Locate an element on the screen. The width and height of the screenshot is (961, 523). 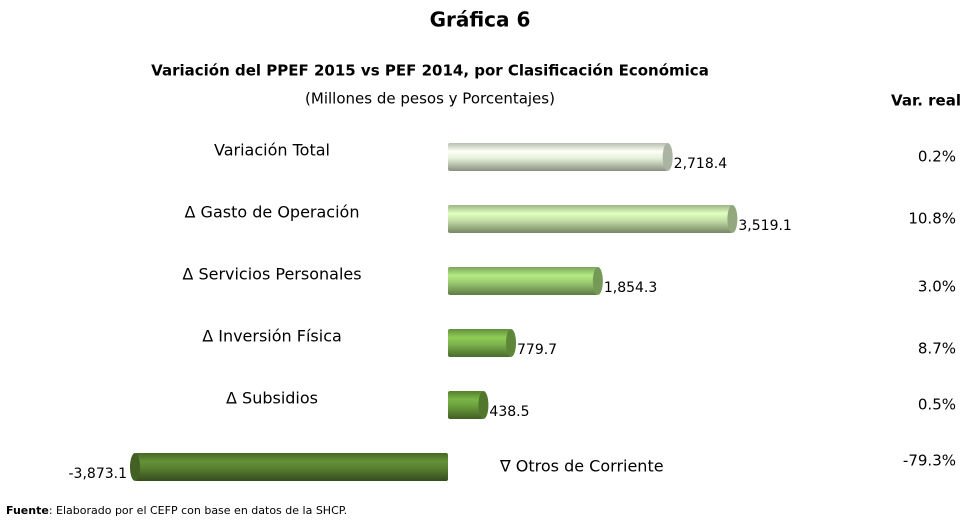
category-label: ∇ Otros de Corriente is located at coordinates (581, 466).